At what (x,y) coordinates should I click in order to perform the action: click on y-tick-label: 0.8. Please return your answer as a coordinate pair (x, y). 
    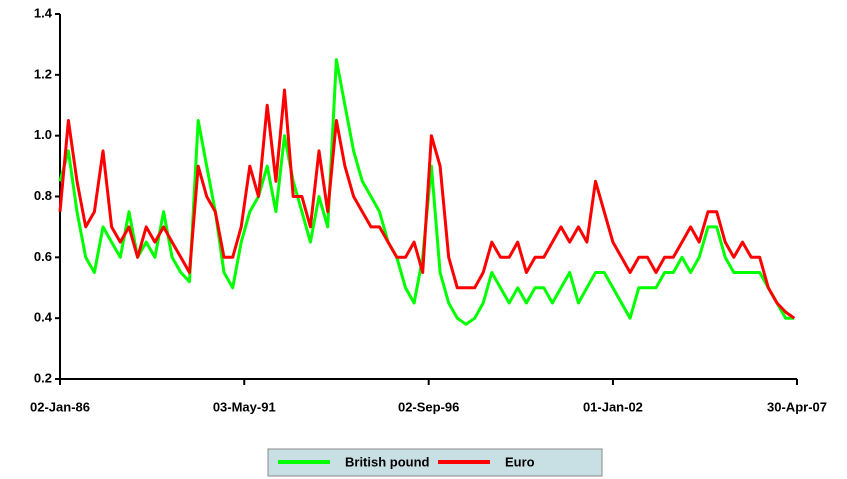
    Looking at the image, I should click on (43, 195).